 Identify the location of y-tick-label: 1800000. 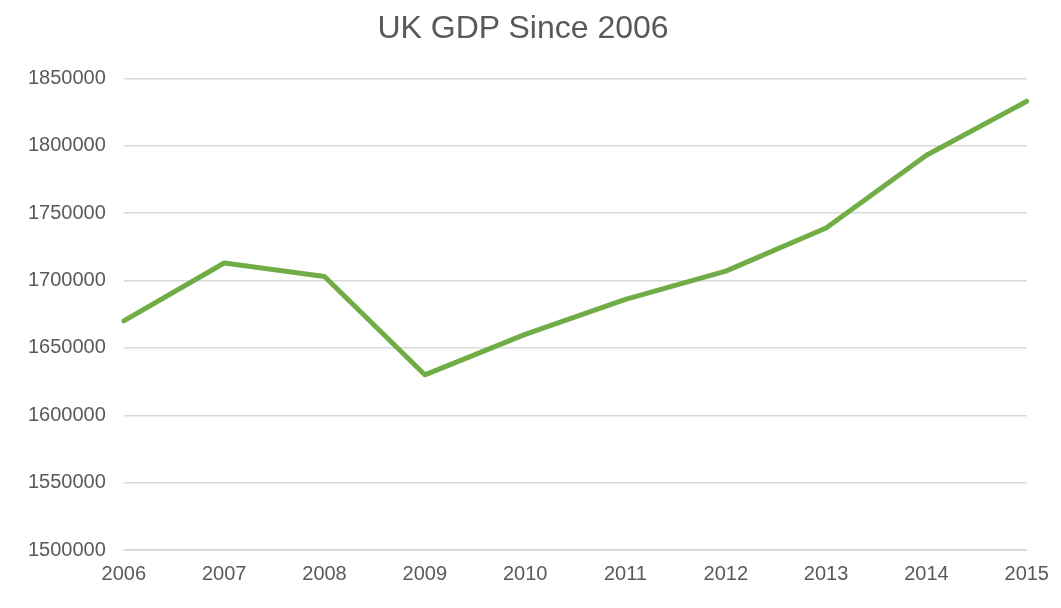
(66, 144).